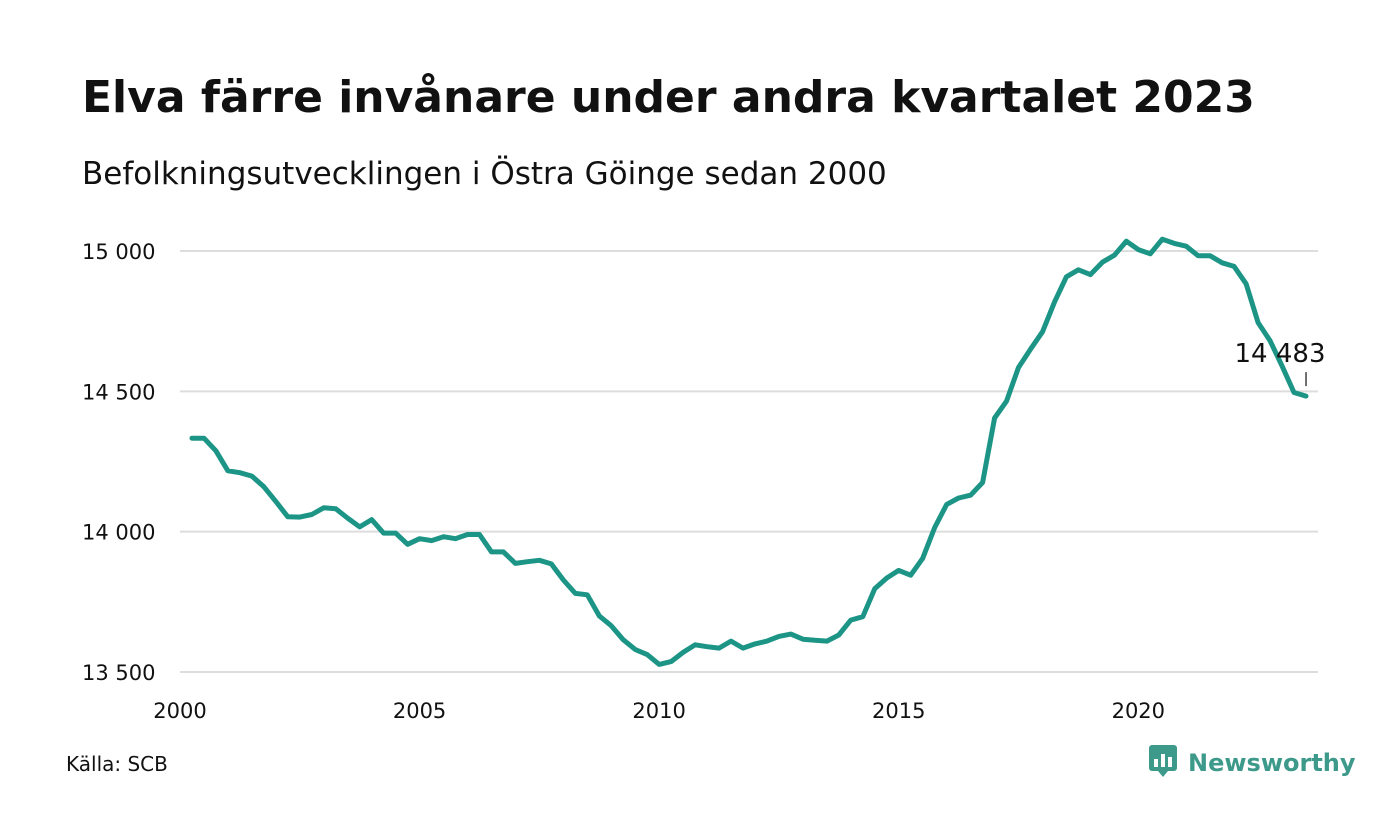  I want to click on bar-chart-speech-bubble-icon, so click(1163, 763).